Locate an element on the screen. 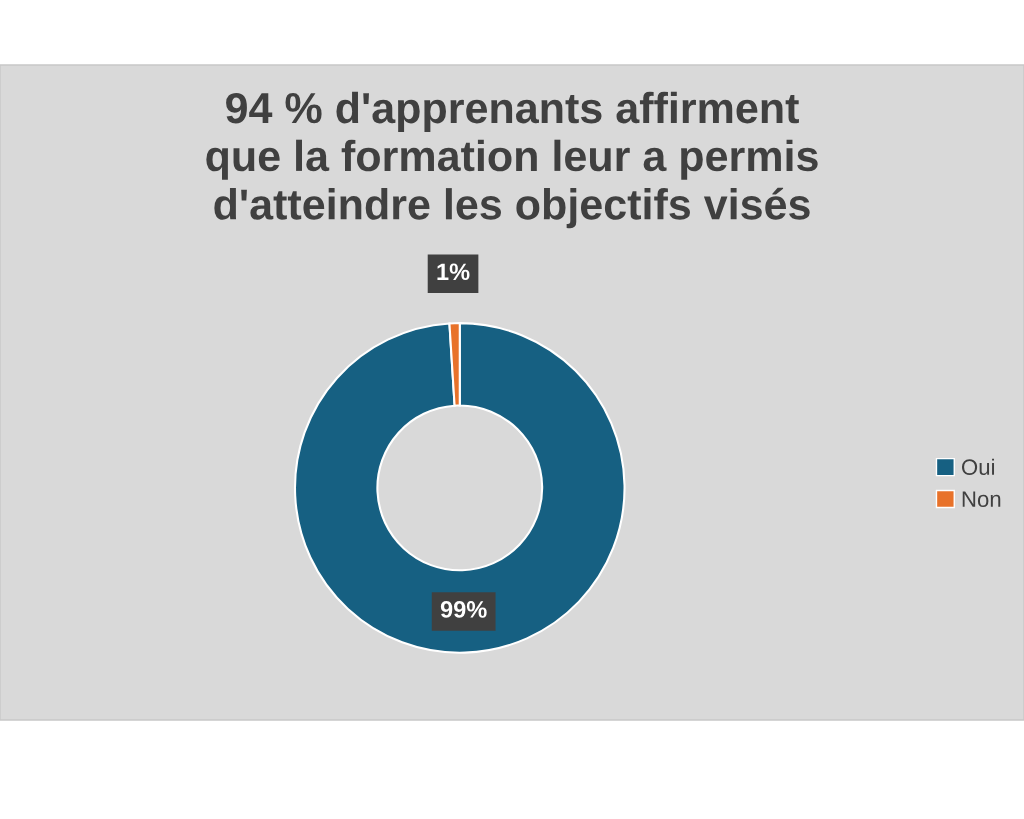  legend-label: Oui is located at coordinates (978, 467).